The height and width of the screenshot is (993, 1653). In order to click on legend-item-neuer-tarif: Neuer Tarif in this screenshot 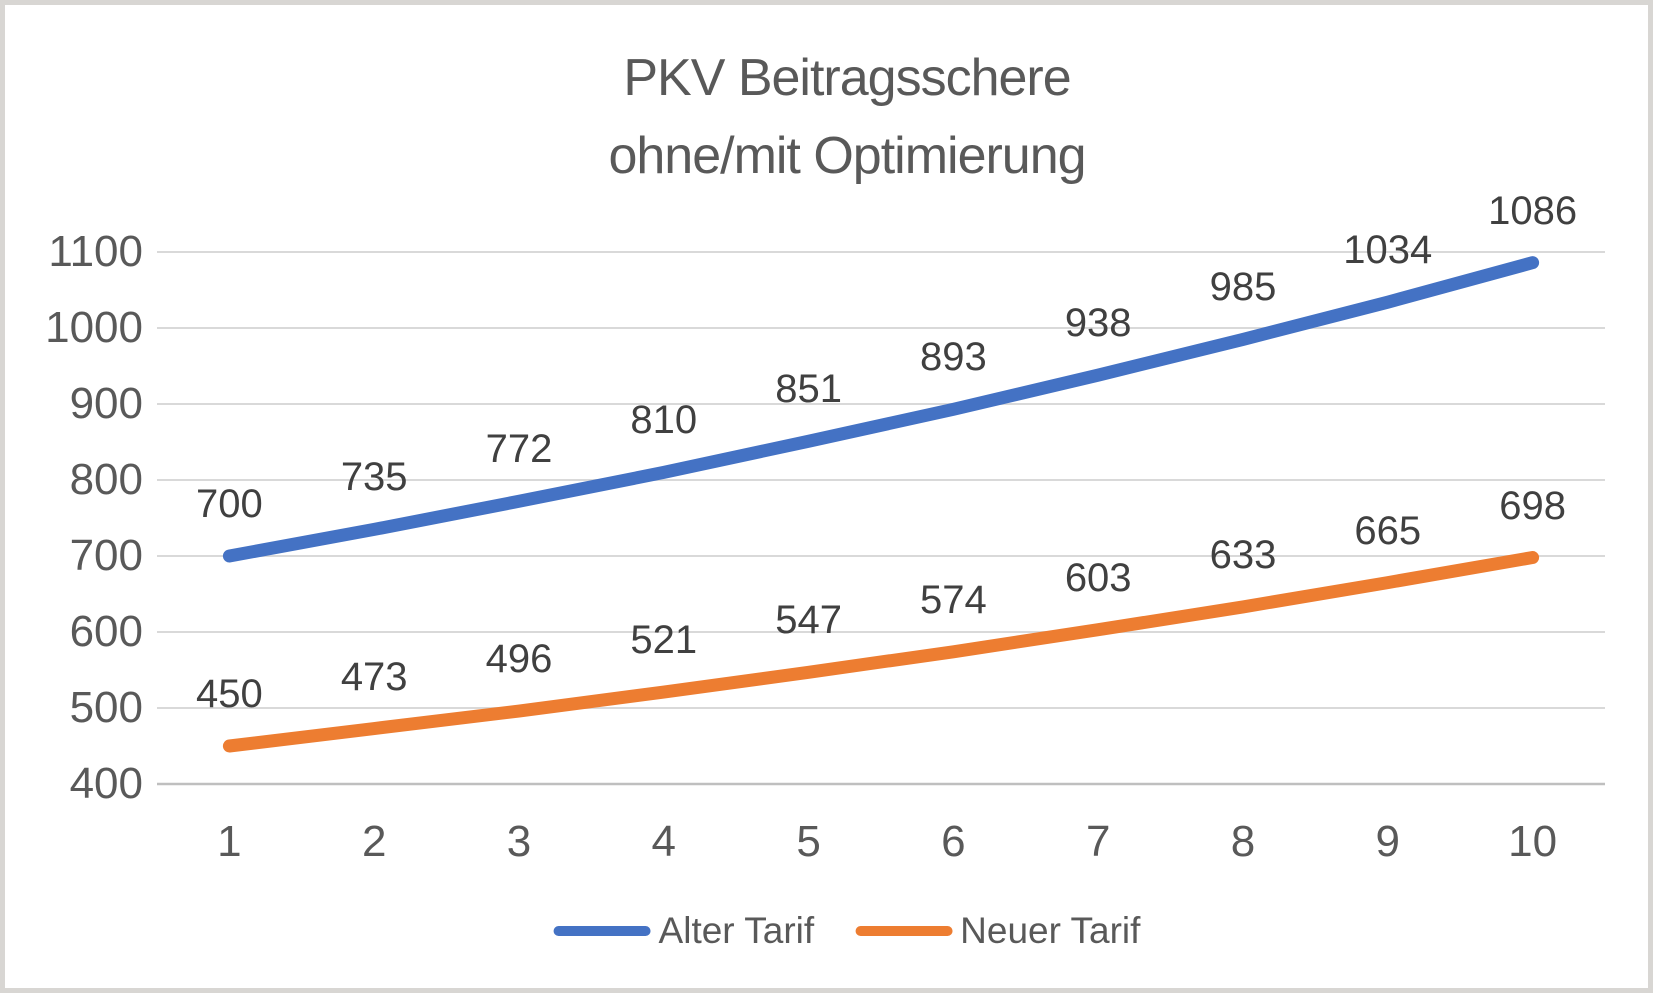, I will do `click(997, 931)`.